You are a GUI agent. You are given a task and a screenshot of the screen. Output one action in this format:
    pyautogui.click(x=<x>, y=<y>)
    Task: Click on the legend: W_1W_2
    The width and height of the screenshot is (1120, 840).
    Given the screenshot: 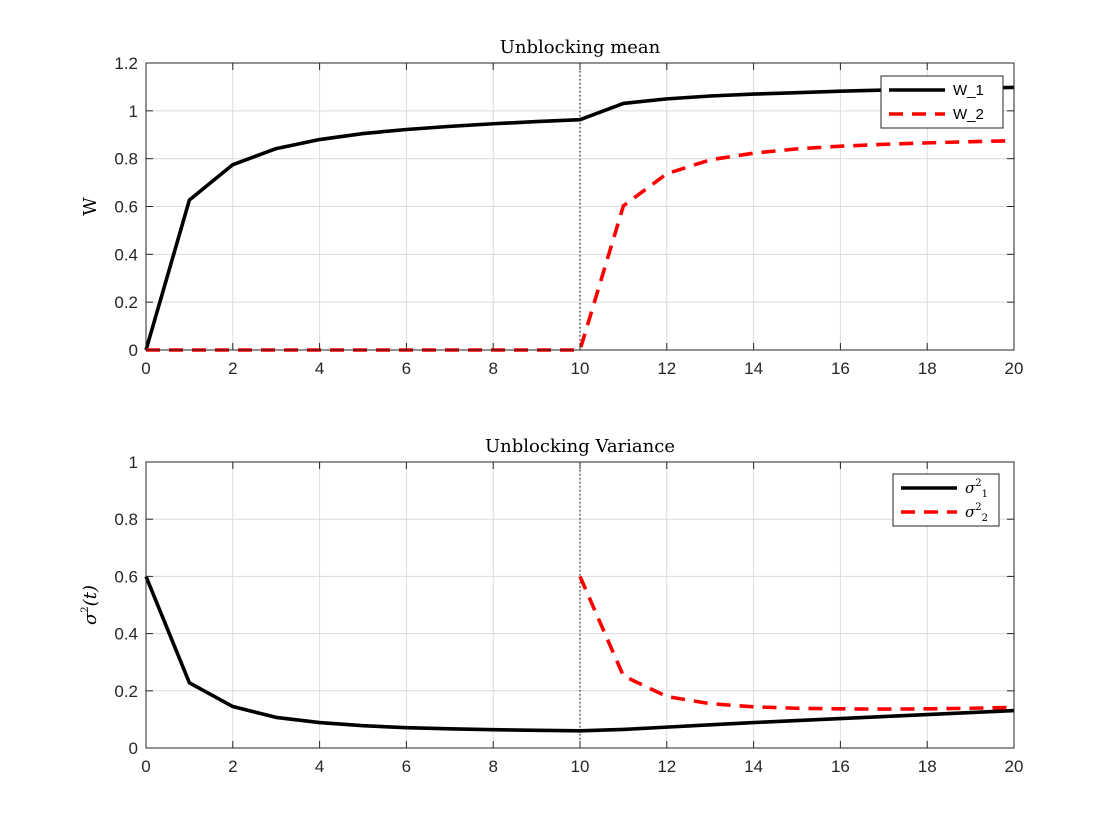 What is the action you would take?
    pyautogui.click(x=942, y=102)
    